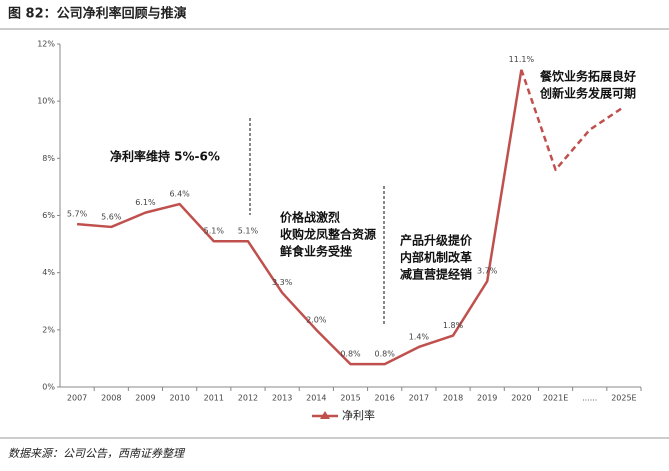  What do you see at coordinates (521, 398) in the screenshot?
I see `x-tick-label: 2020` at bounding box center [521, 398].